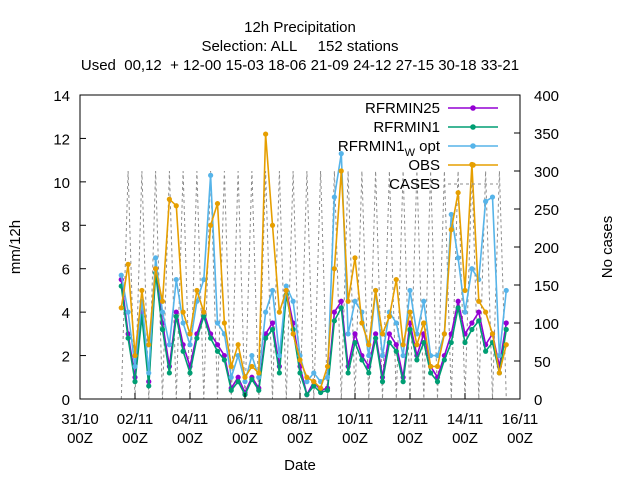  I want to click on legend-marker, so click(473, 146).